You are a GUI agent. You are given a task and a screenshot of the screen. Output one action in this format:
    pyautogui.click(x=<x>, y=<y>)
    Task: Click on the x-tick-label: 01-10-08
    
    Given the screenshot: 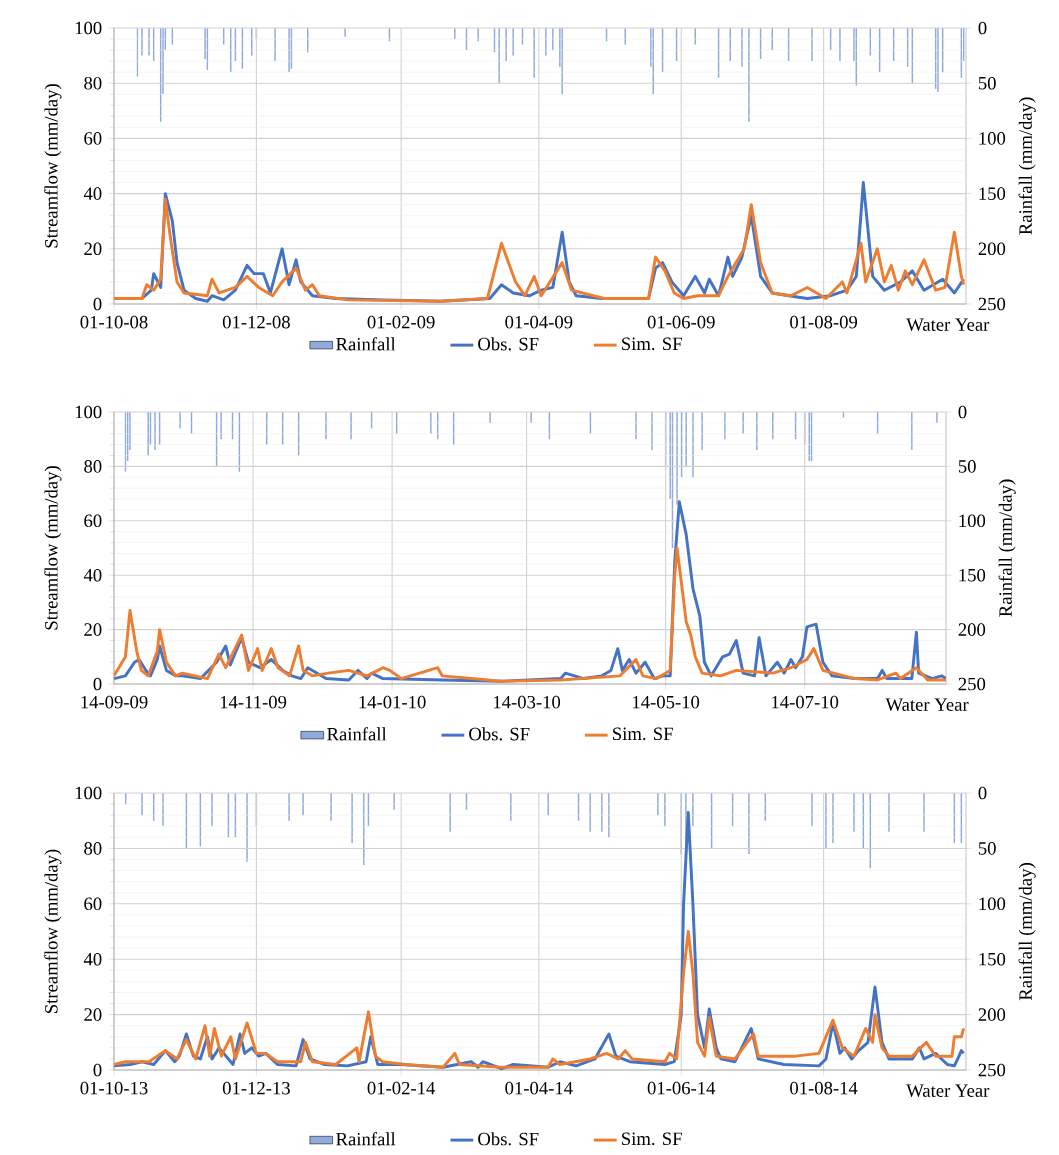 What is the action you would take?
    pyautogui.click(x=114, y=322)
    